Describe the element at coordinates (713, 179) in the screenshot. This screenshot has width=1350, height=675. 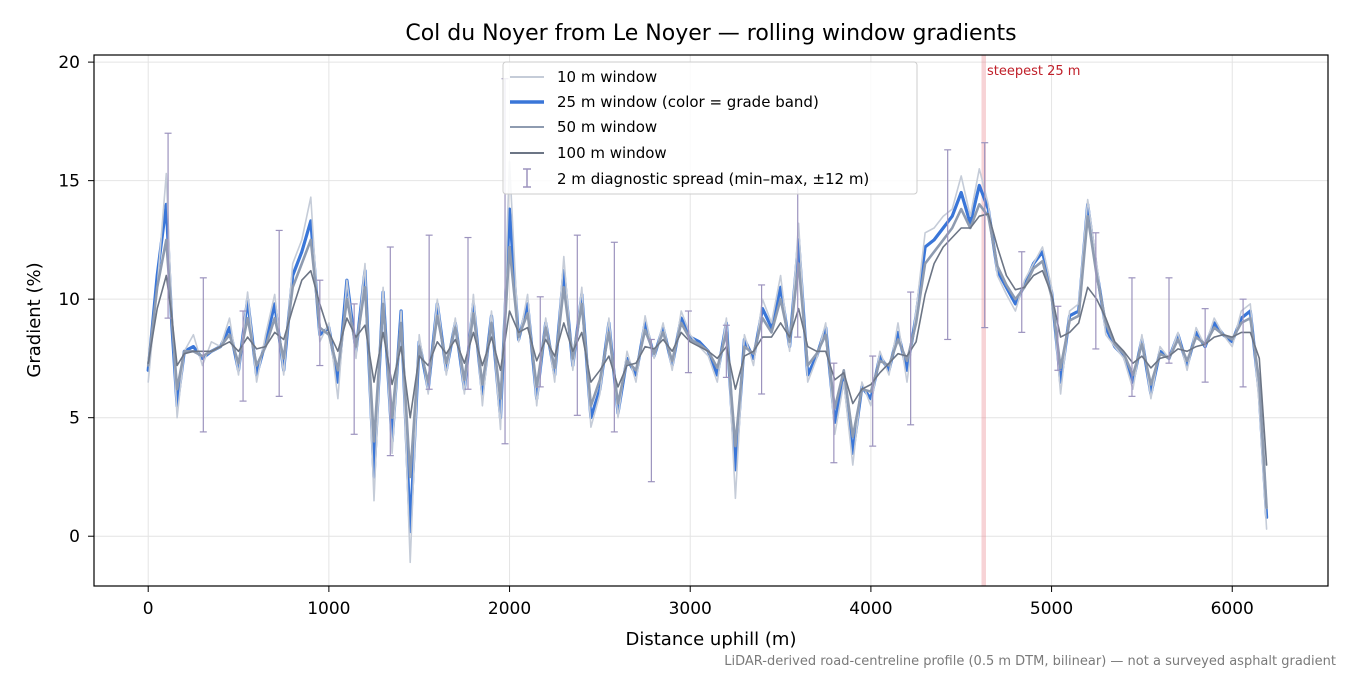
I see `legend-label-errorbar: 2 m diagnostic spread (min–max, ±12 m)` at that location.